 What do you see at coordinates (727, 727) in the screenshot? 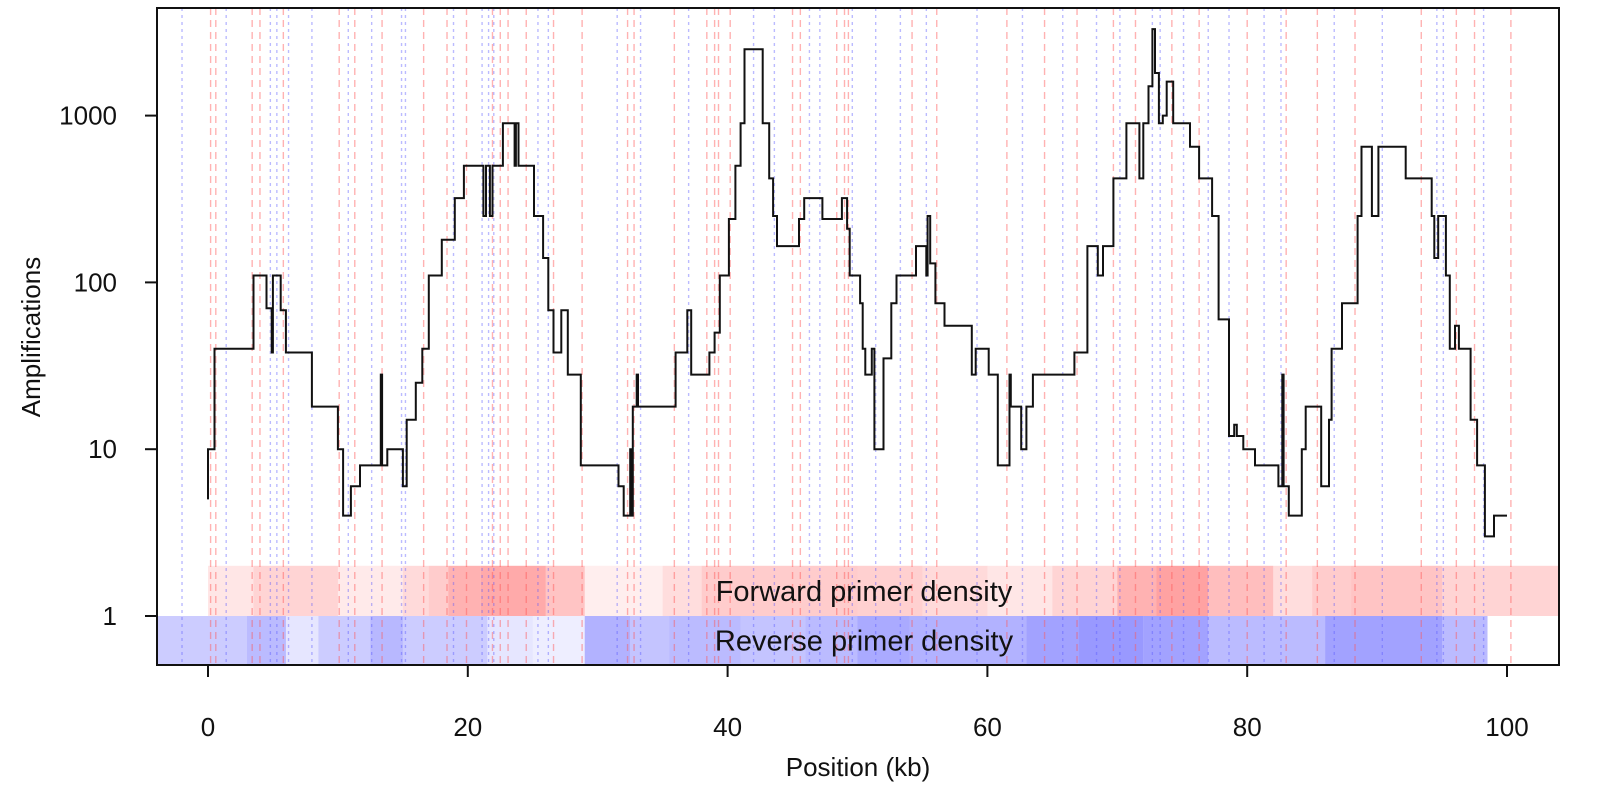
I see `x-tick-label: 40` at bounding box center [727, 727].